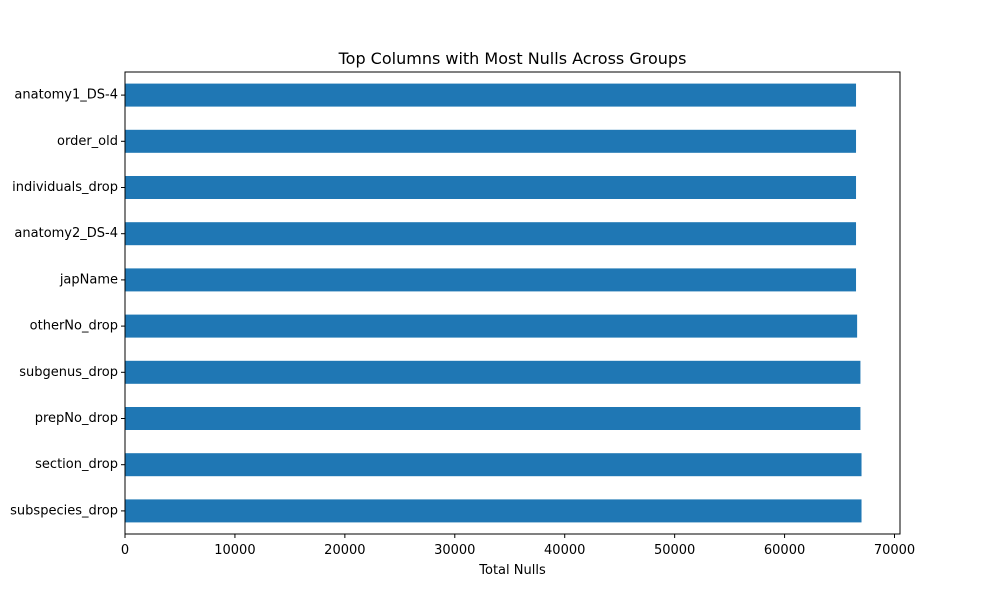 Image resolution: width=1000 pixels, height=600 pixels. What do you see at coordinates (512, 570) in the screenshot?
I see `x-axis-label: Total Nulls` at bounding box center [512, 570].